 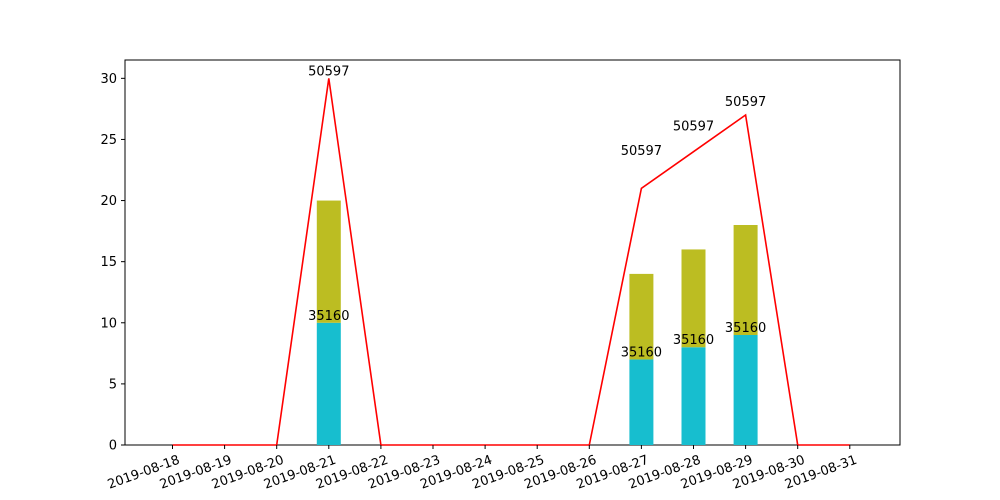 What do you see at coordinates (745, 102) in the screenshot?
I see `line-value-label-2019-08-29: 50597` at bounding box center [745, 102].